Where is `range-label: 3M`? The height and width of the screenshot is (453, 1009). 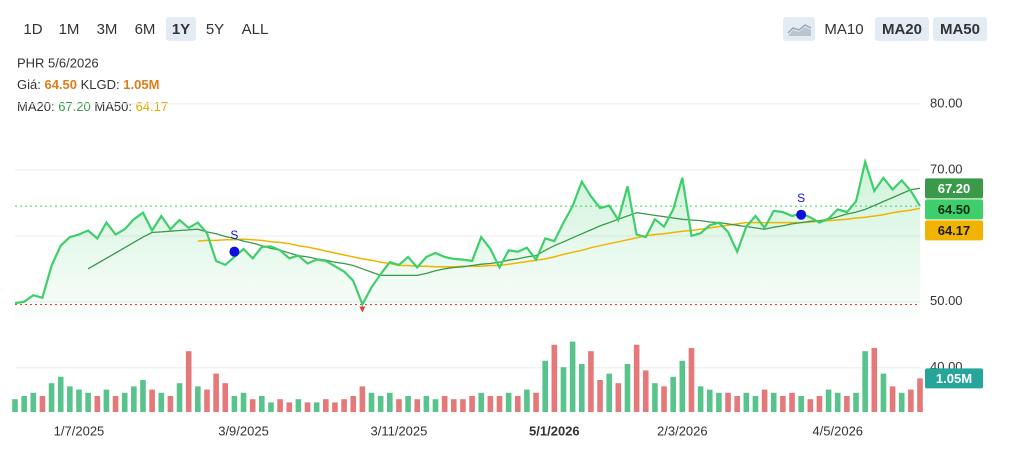 range-label: 3M is located at coordinates (107, 29).